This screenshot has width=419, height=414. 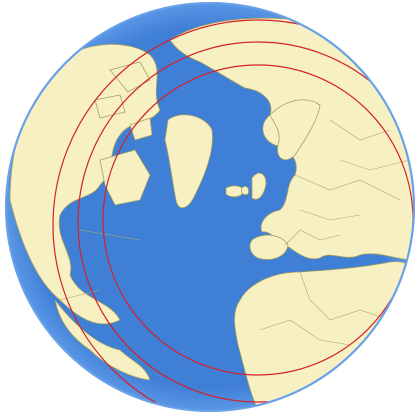 I want to click on iberia, so click(x=269, y=247).